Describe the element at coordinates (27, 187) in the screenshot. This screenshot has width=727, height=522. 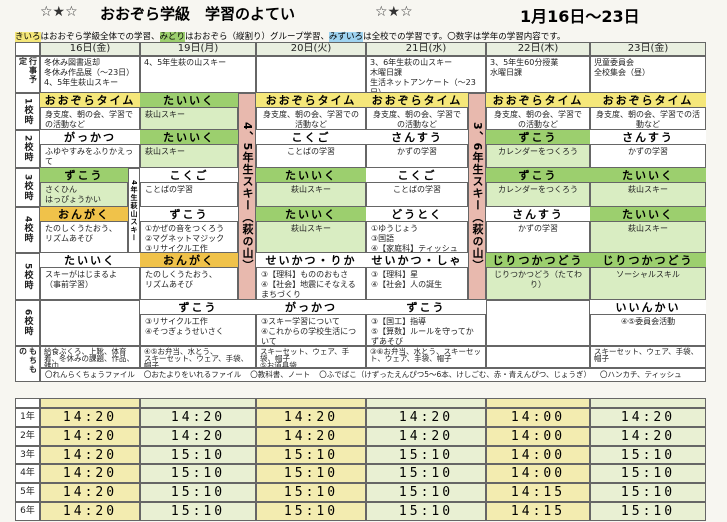
I see `row-label: 3校時` at that location.